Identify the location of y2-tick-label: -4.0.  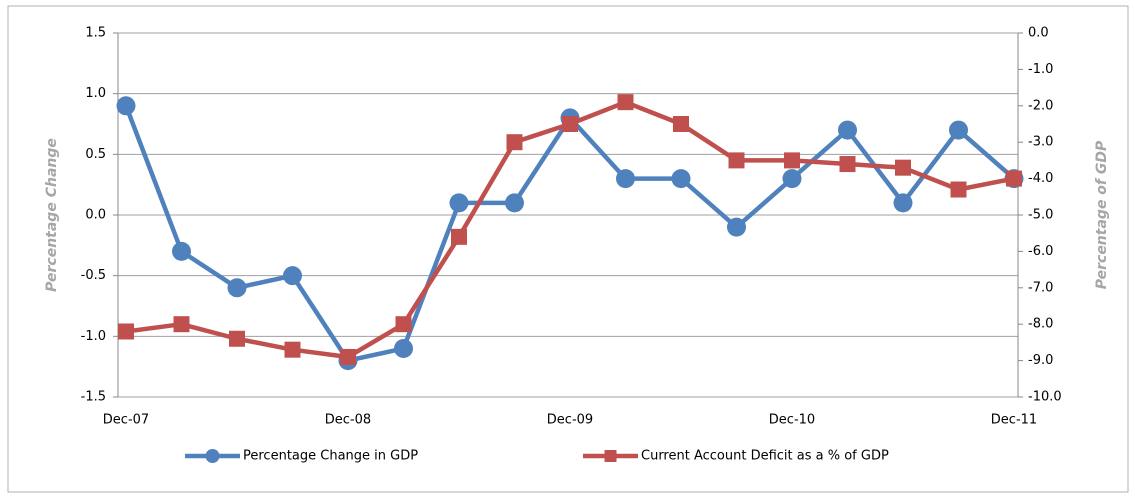
(1040, 178).